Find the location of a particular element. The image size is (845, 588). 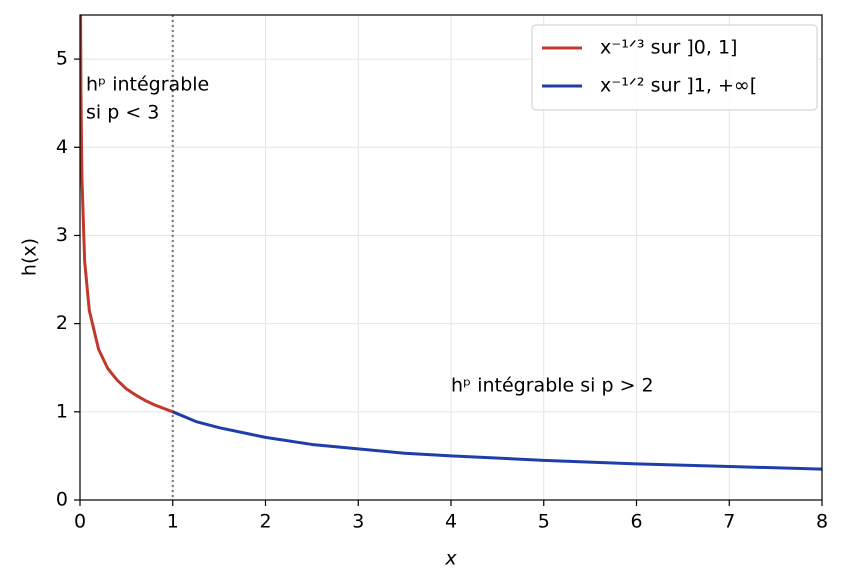

annotation: hᵖ intégrable is located at coordinates (147, 85).